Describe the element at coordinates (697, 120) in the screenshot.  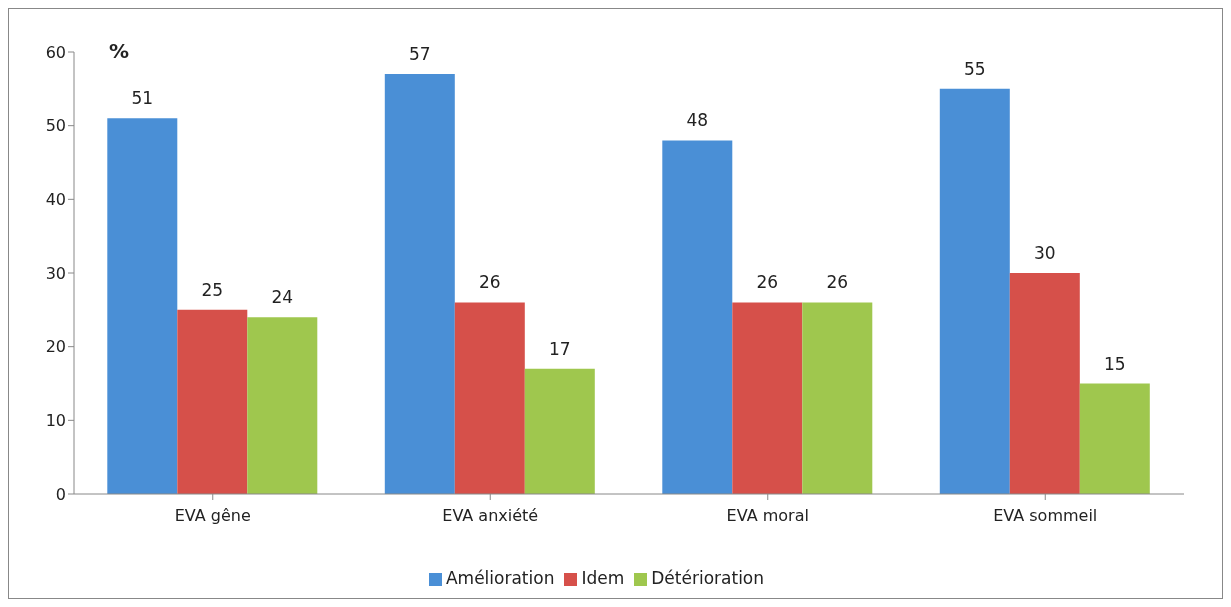
I see `data-label: 48` at that location.